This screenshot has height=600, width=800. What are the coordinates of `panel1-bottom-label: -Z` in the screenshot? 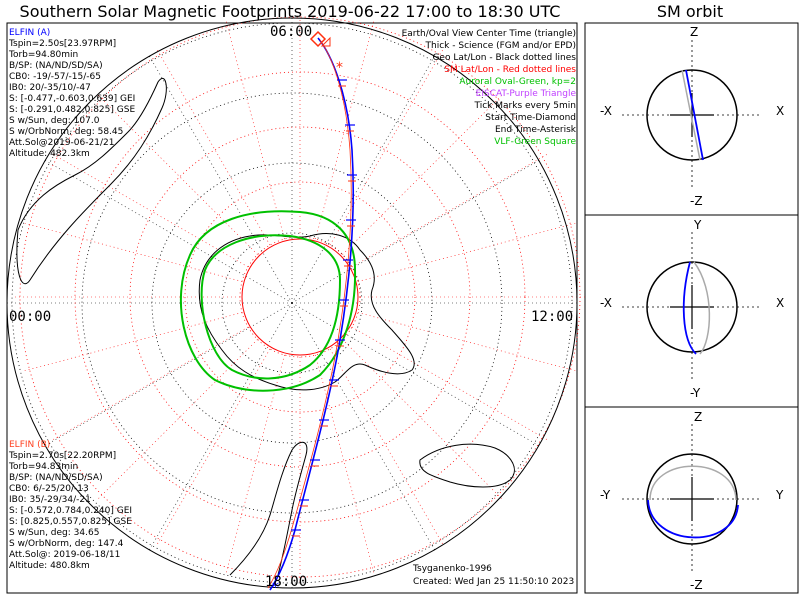 It's located at (696, 201).